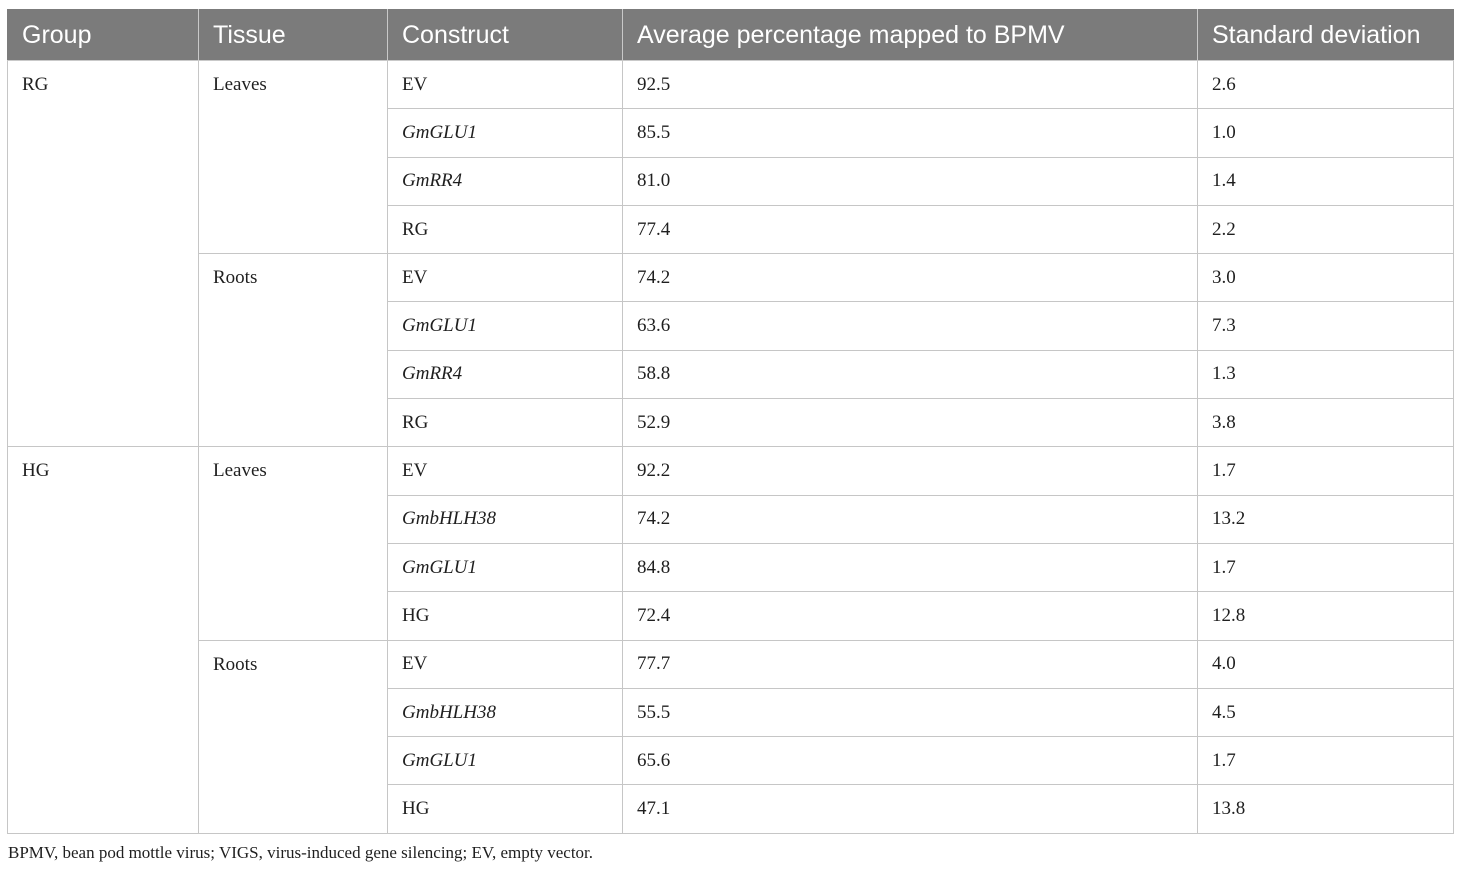 This screenshot has width=1460, height=870. I want to click on average-percentage-cell: 47.1, so click(910, 809).